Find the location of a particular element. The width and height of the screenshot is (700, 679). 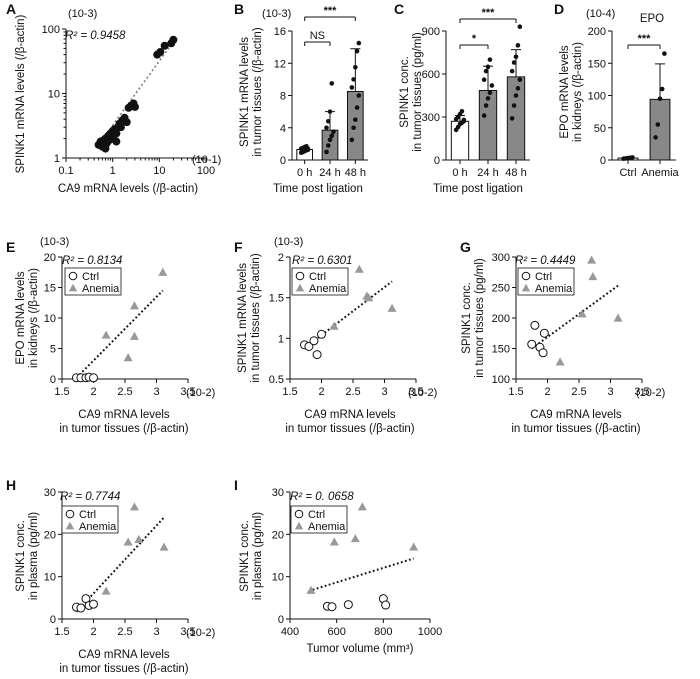

x-tick-label: 1000 is located at coordinates (430, 632).